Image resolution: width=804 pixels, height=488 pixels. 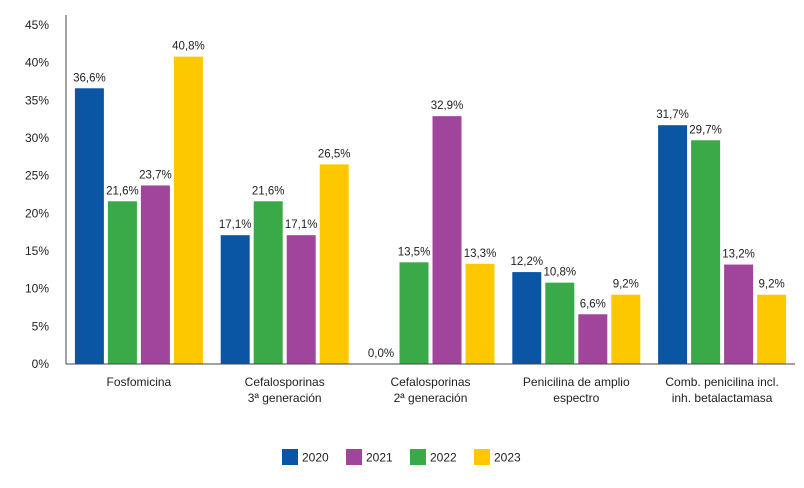 I want to click on legend-label-2023: 2023, so click(x=507, y=458).